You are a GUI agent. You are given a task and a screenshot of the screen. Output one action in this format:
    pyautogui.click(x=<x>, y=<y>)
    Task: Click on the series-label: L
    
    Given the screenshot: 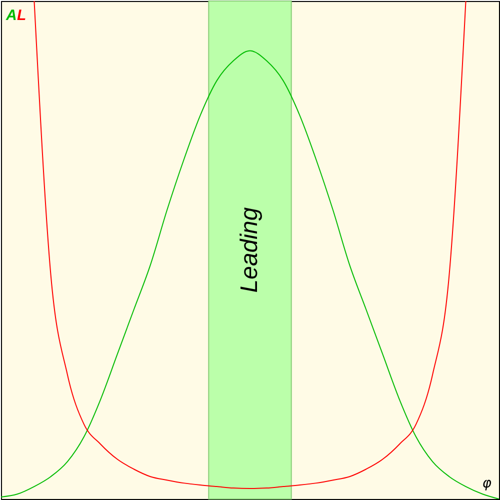 What is the action you would take?
    pyautogui.click(x=21, y=15)
    